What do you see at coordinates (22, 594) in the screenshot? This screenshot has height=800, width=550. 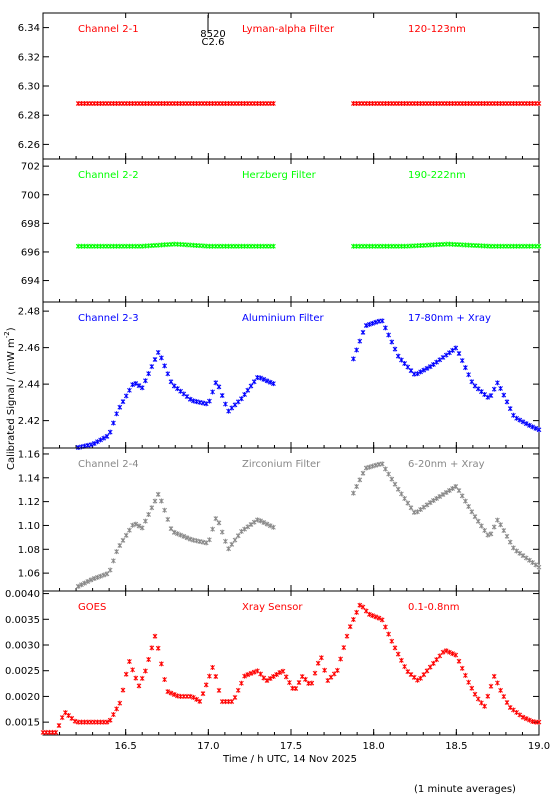 I see `y-tick-label: 0.0040` at bounding box center [22, 594].